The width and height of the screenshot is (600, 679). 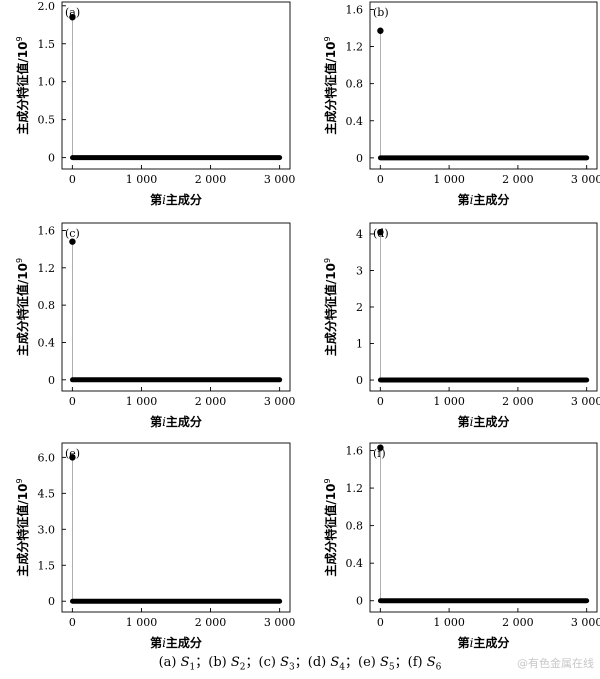 I want to click on caption-item: (a) S1；, so click(x=183, y=664).